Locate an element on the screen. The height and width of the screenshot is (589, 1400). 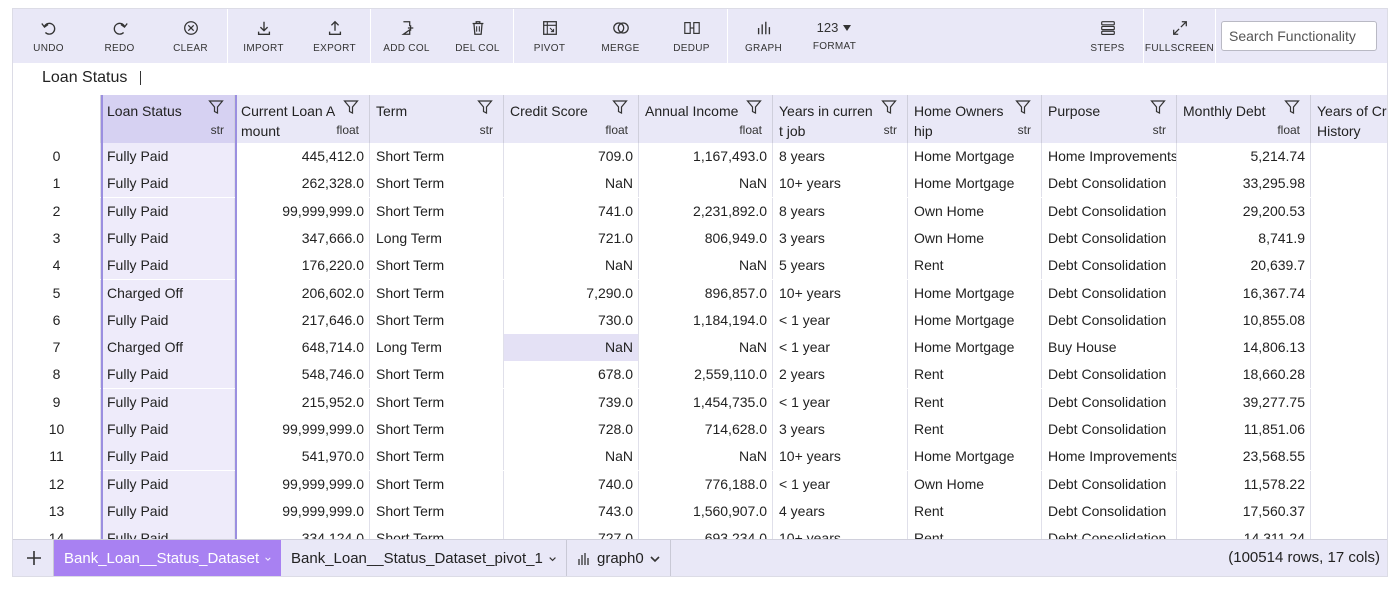
table-cell: 648,714.0 is located at coordinates (302, 348).